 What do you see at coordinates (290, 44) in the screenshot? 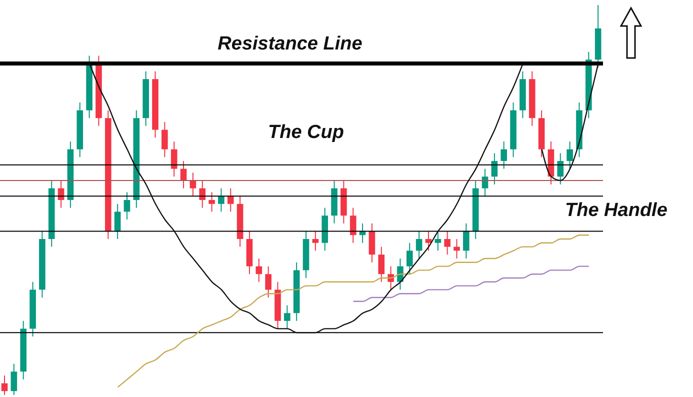
I see `ref-line-label: Resistance Line` at bounding box center [290, 44].